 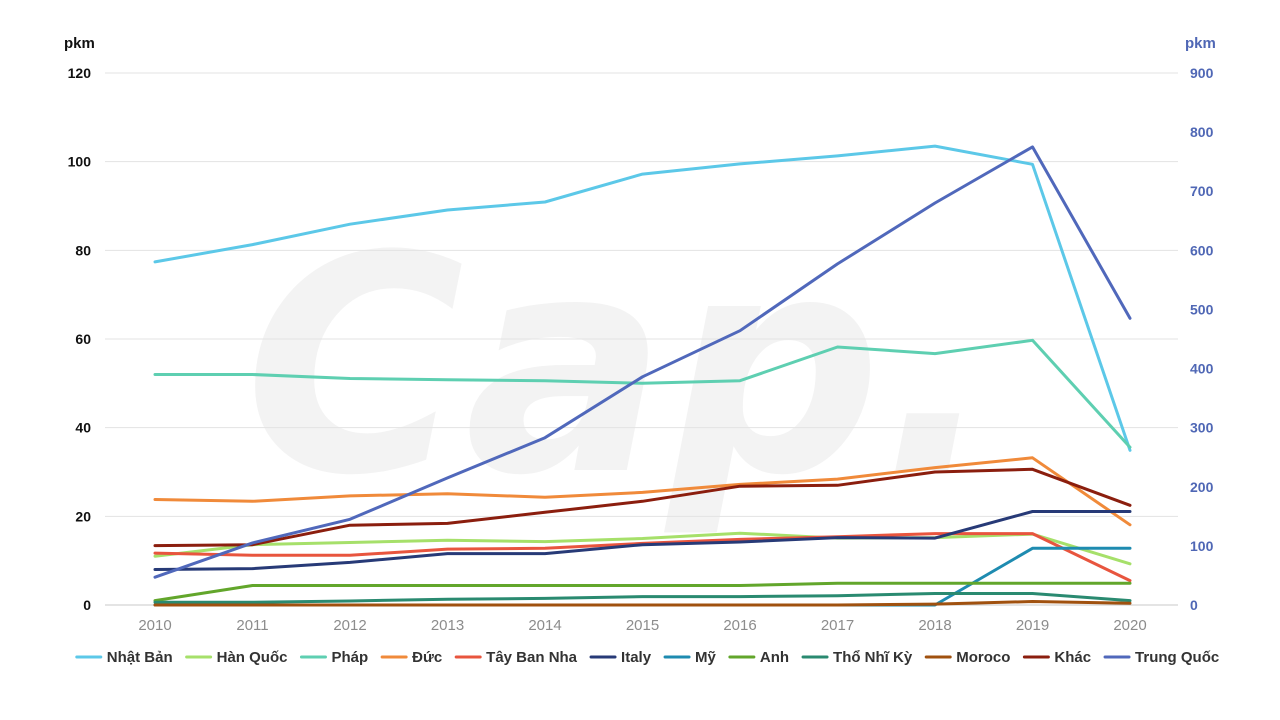 What do you see at coordinates (1200, 43) in the screenshot?
I see `right-axis-unit: pkm` at bounding box center [1200, 43].